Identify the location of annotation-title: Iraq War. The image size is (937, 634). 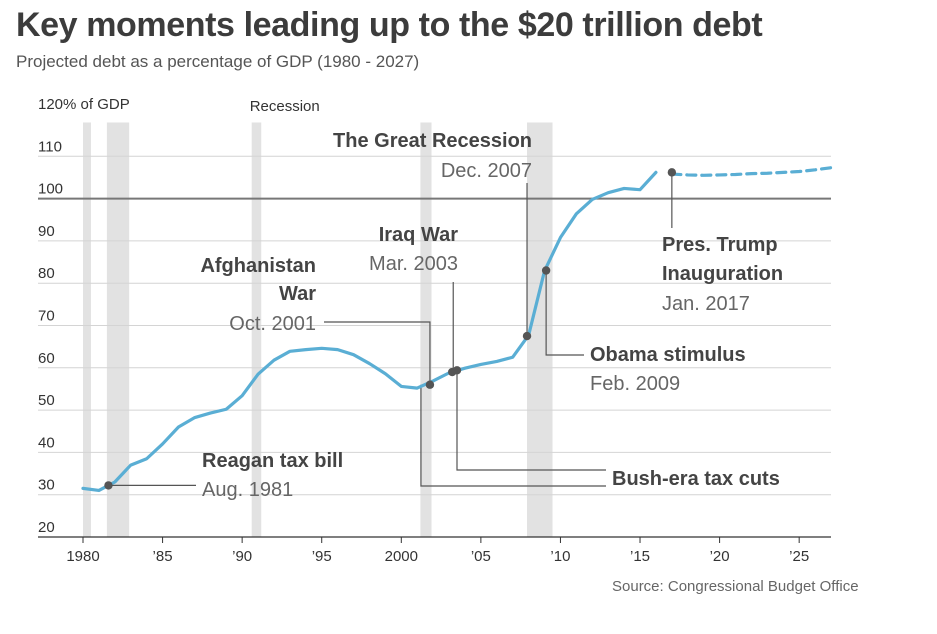
(418, 235).